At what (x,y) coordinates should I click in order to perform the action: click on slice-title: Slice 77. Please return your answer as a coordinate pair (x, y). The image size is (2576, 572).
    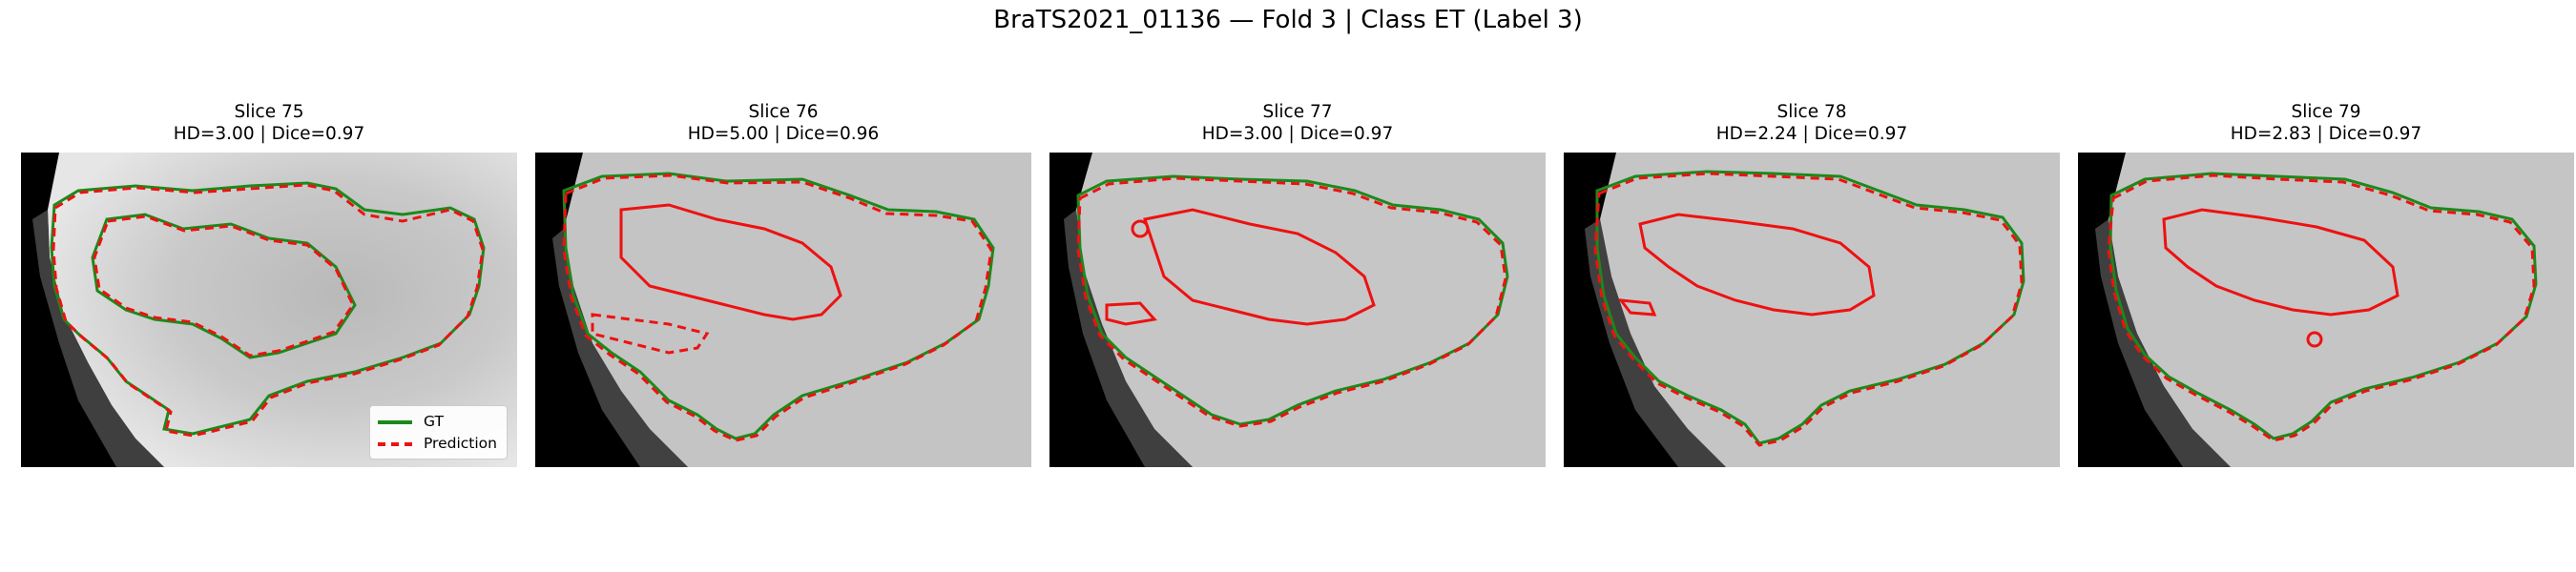
    Looking at the image, I should click on (1297, 112).